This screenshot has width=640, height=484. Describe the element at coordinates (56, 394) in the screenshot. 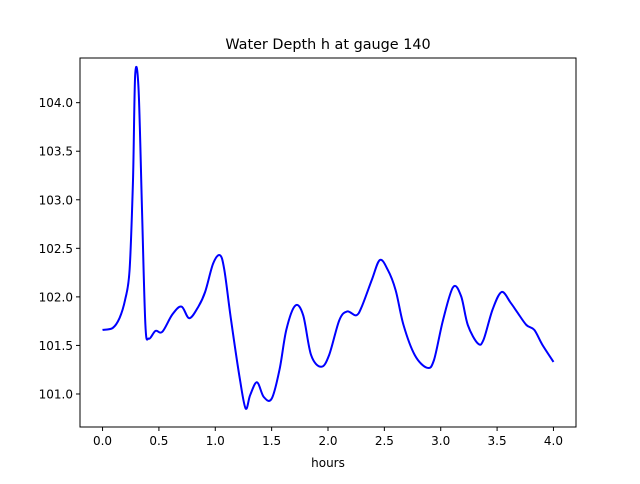

I see `y-tick-label: 101.0` at that location.